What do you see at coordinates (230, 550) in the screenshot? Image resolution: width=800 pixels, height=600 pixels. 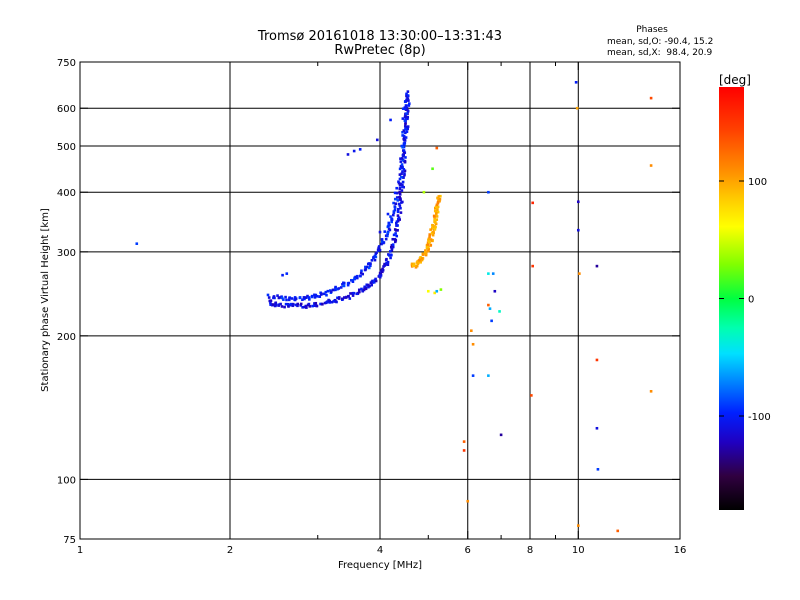 I see `x-tick-label: 2` at bounding box center [230, 550].